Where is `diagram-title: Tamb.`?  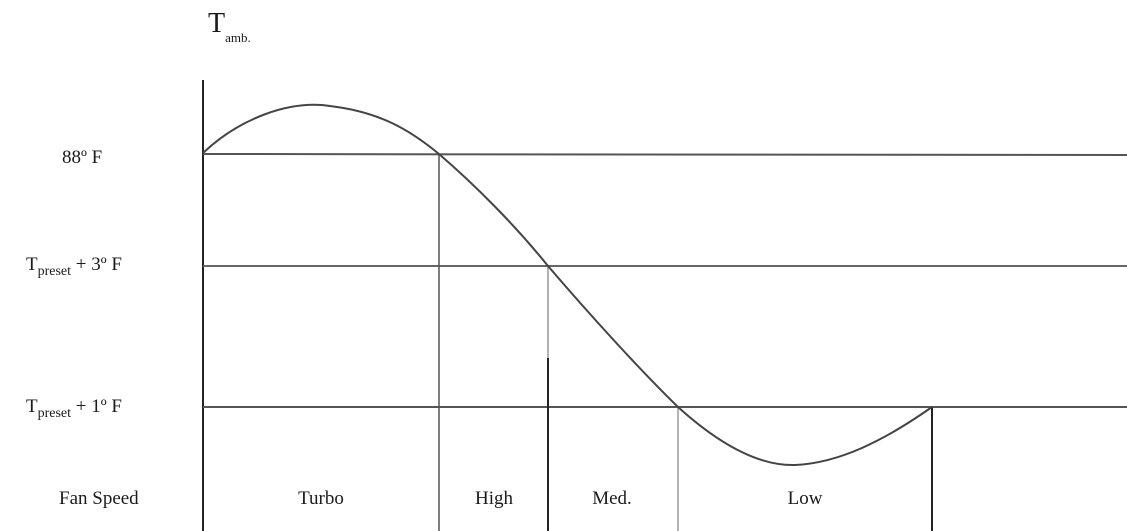
diagram-title: Tamb. is located at coordinates (229, 26).